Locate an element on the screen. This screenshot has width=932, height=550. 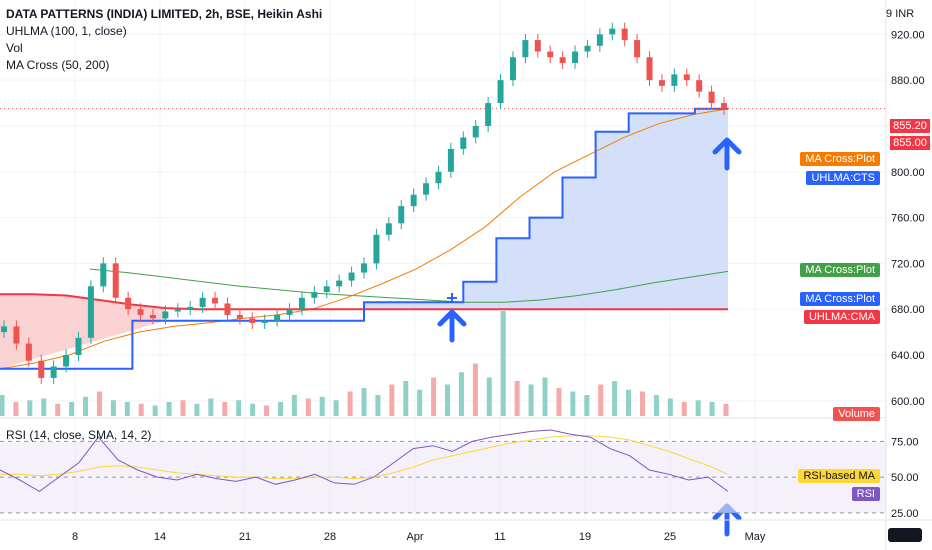
indicator-ma-cross: MA Cross (50, 200) is located at coordinates (58, 65).